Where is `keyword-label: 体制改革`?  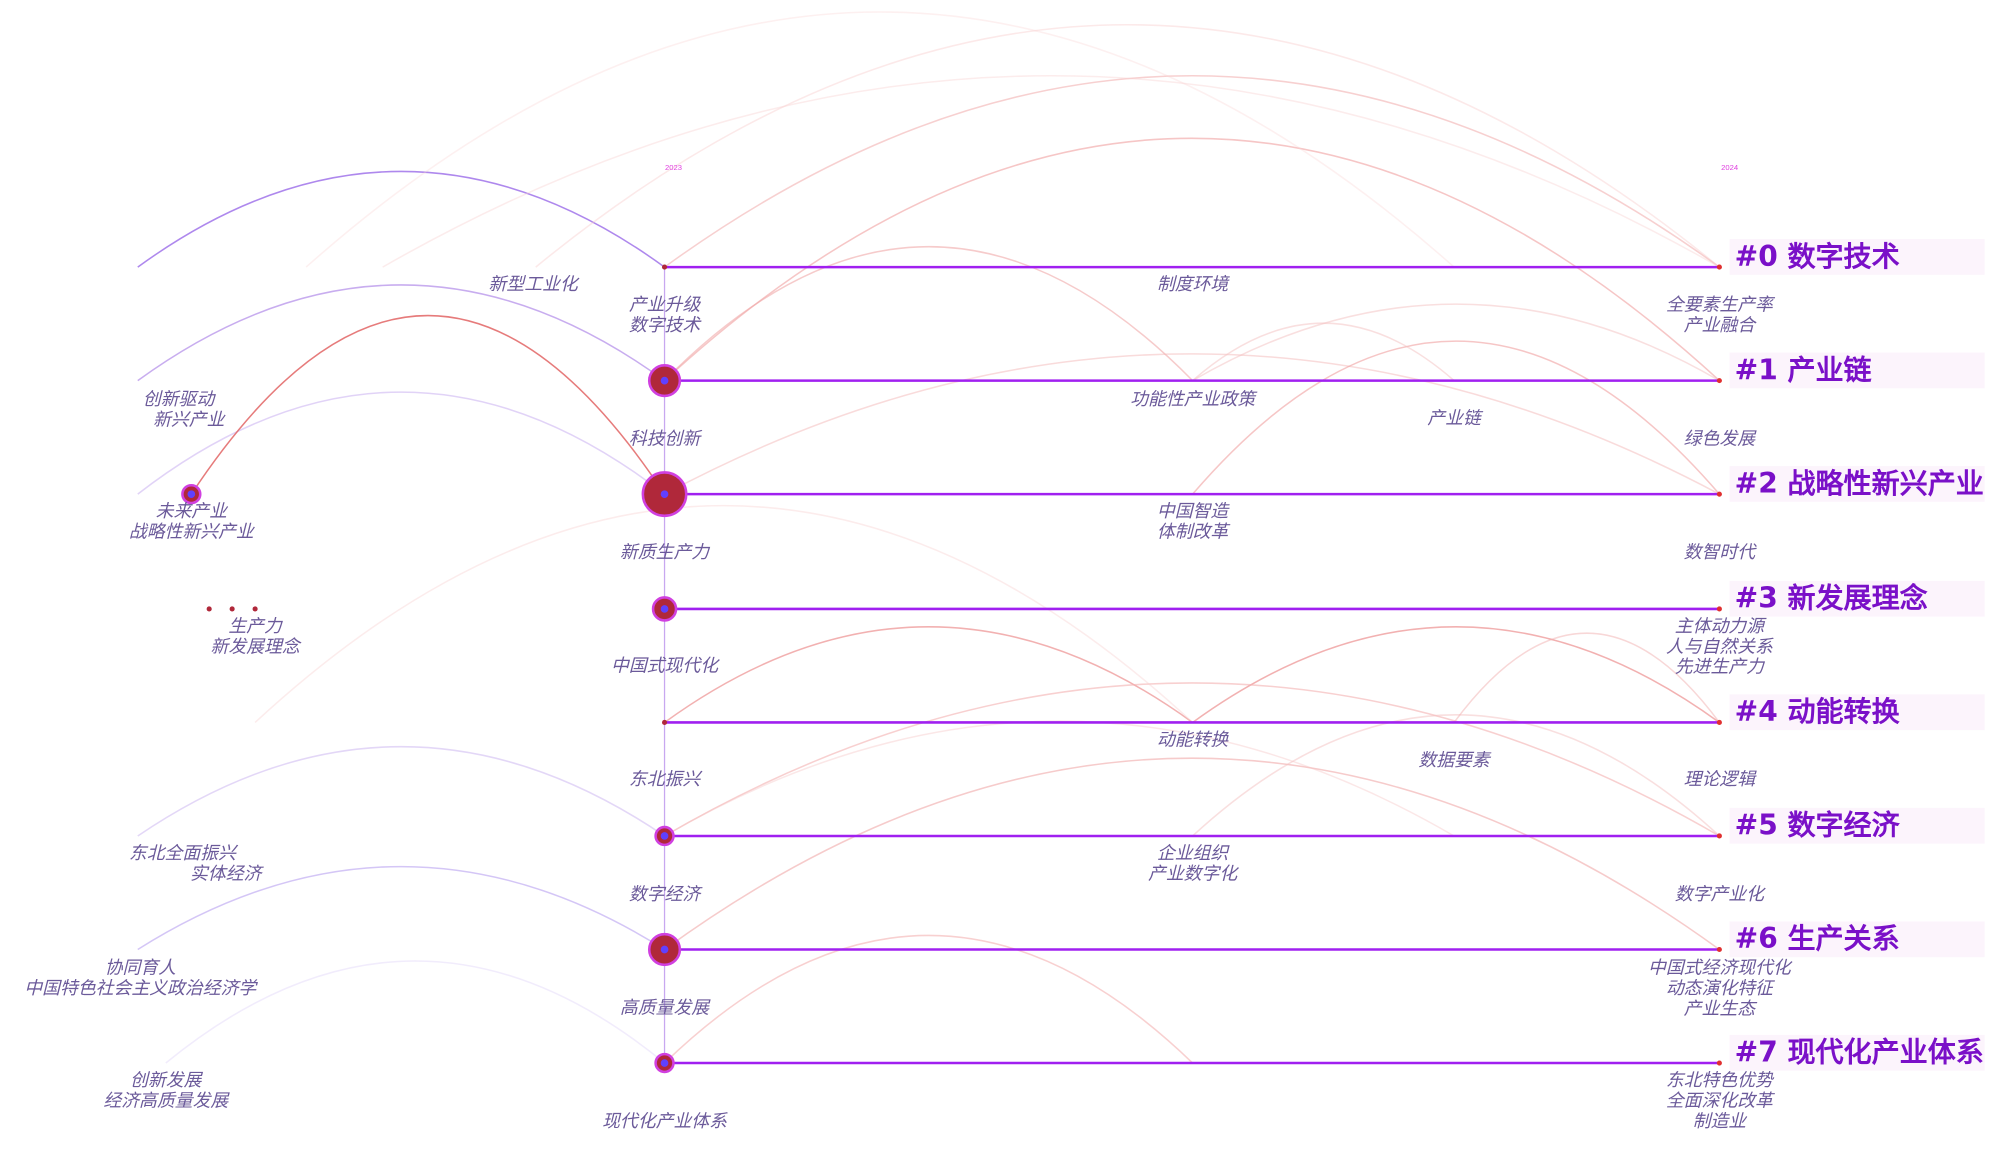 keyword-label: 体制改革 is located at coordinates (1194, 532).